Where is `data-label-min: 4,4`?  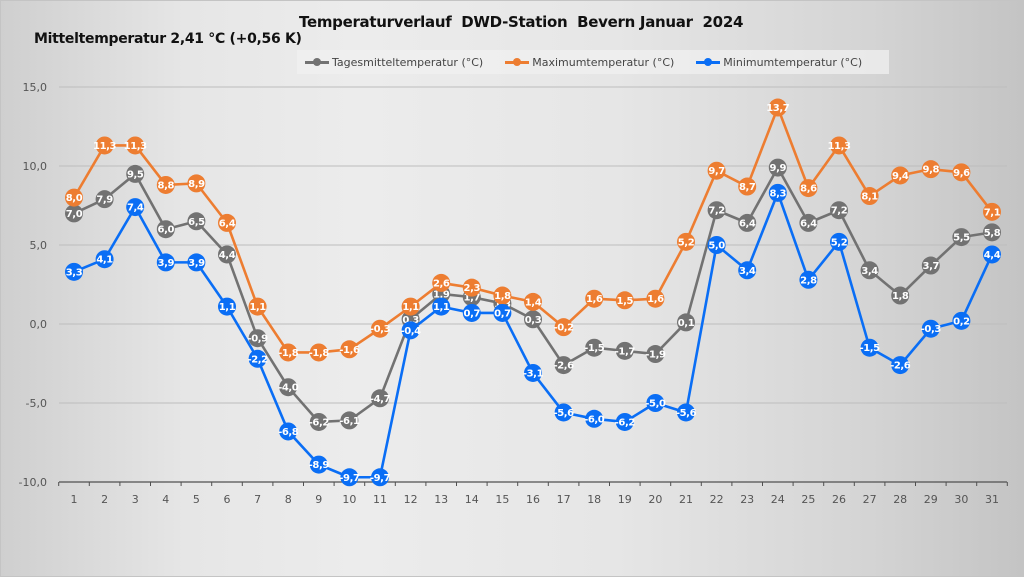 data-label-min: 4,4 is located at coordinates (992, 255).